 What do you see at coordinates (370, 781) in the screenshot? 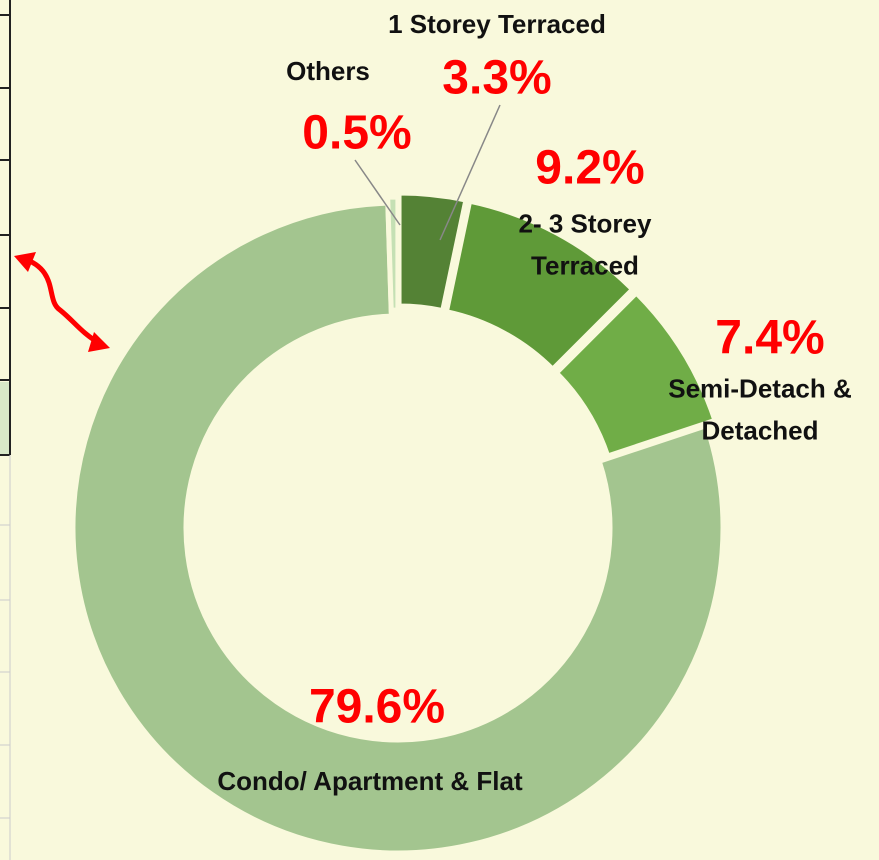
I see `category-label: Condo/ Apartment & Flat` at bounding box center [370, 781].